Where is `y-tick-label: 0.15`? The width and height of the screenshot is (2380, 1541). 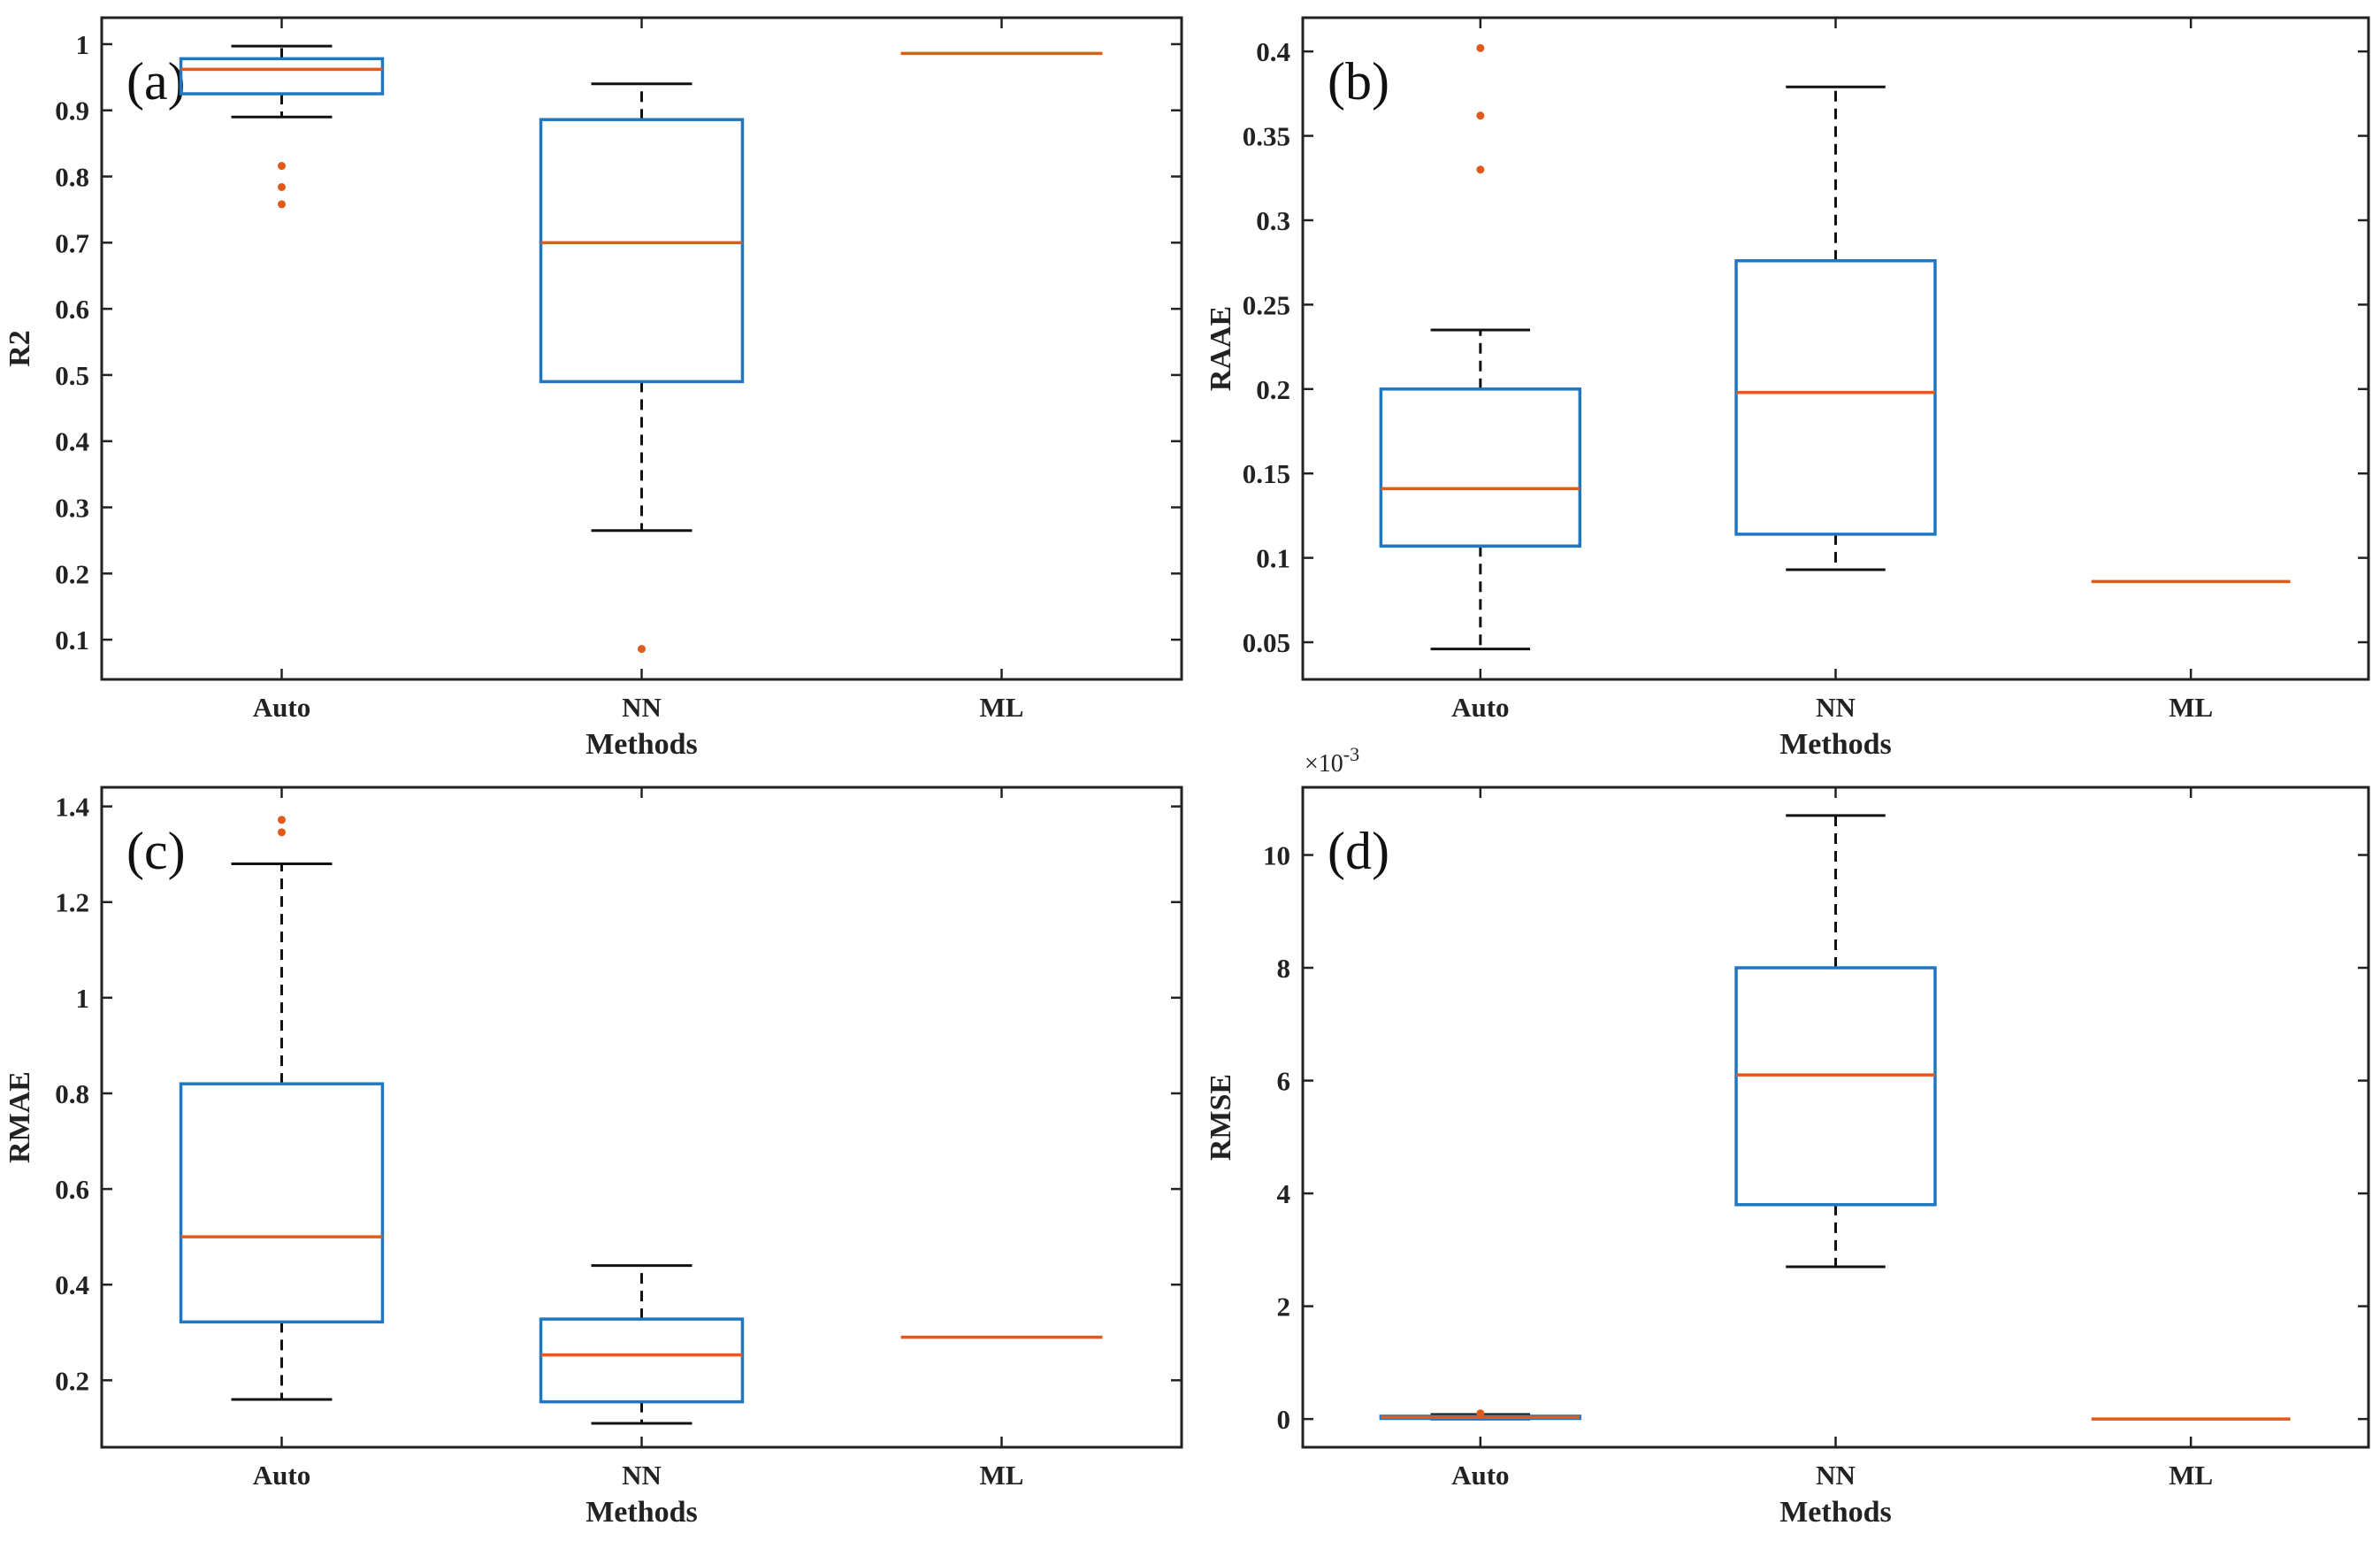
y-tick-label: 0.15 is located at coordinates (1266, 473).